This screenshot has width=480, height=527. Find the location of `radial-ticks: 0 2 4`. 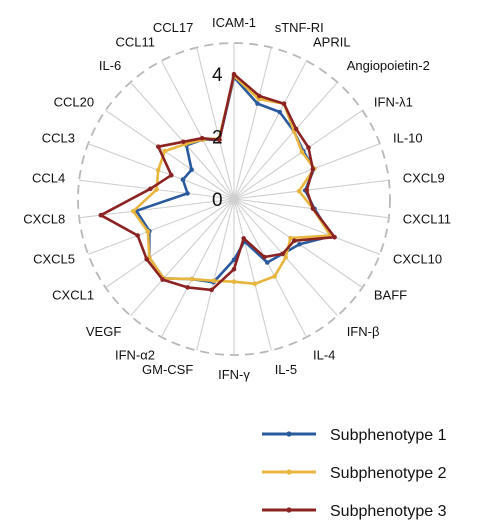

radial-ticks: 0 2 4 is located at coordinates (217, 138).